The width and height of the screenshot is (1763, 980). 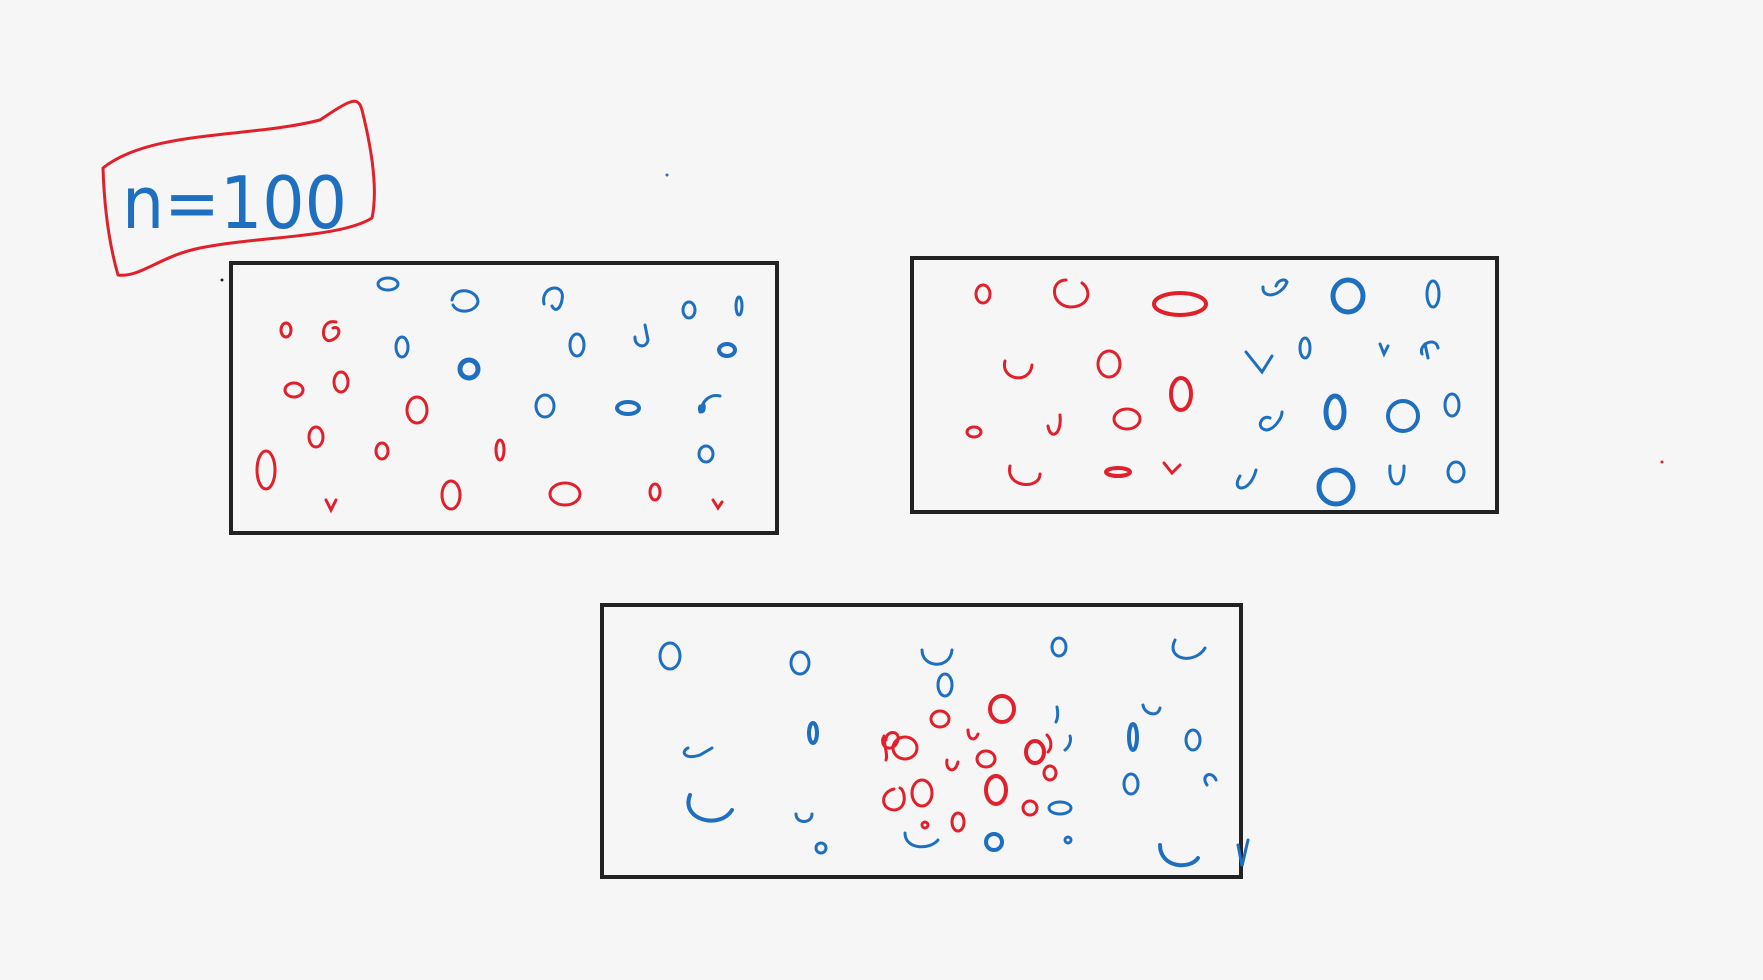 What do you see at coordinates (234, 203) in the screenshot?
I see `label-text: n=100` at bounding box center [234, 203].